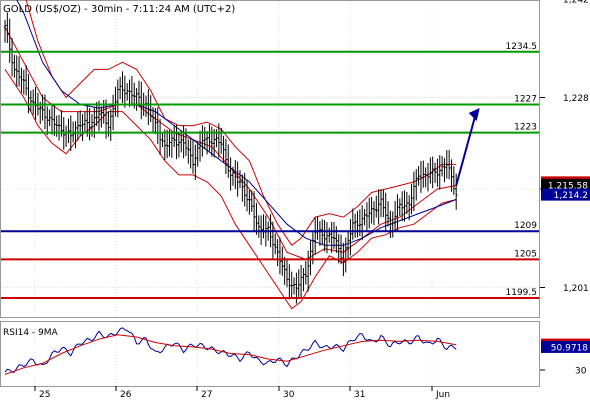 This screenshot has height=404, width=590. Describe the element at coordinates (581, 372) in the screenshot. I see `rsi-tick-label: 30` at that location.